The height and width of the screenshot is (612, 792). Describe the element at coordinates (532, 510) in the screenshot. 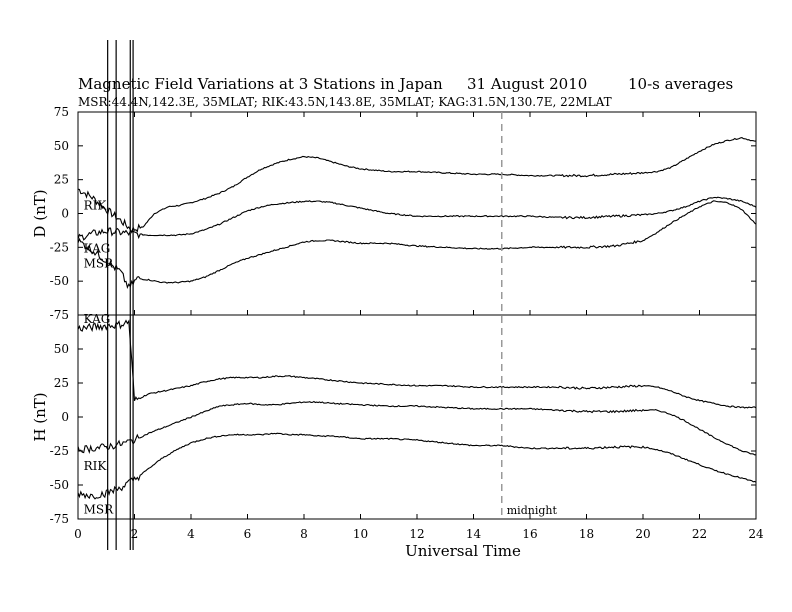

I see `midnight-marker-label: midnight` at that location.